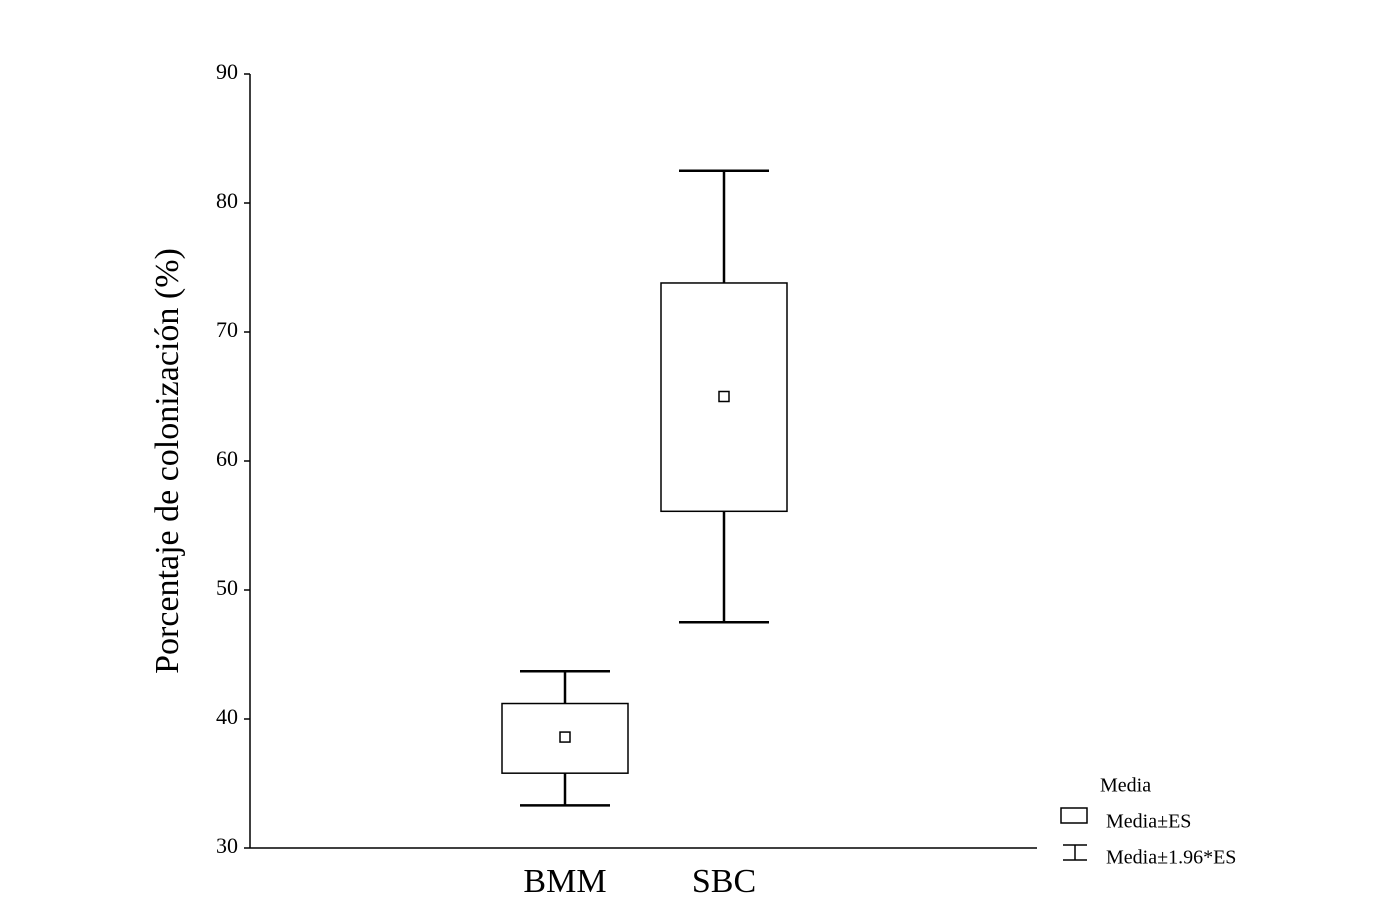 This screenshot has height=919, width=1387. Describe the element at coordinates (1075, 852) in the screenshot. I see `legend-whisker-icon` at that location.